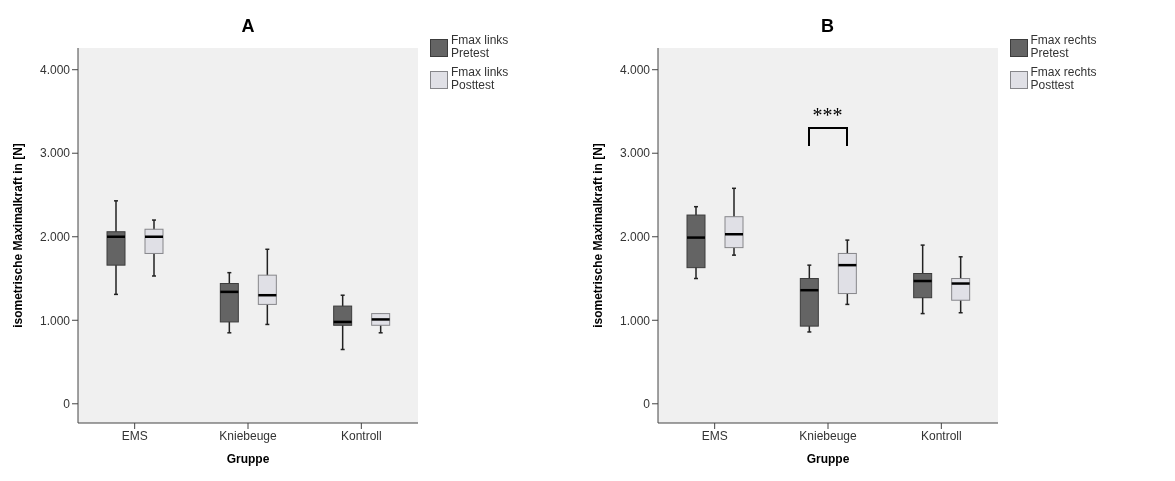 The width and height of the screenshot is (1175, 481). What do you see at coordinates (480, 46) in the screenshot?
I see `legend-label: Fmax links Pretest` at bounding box center [480, 46].